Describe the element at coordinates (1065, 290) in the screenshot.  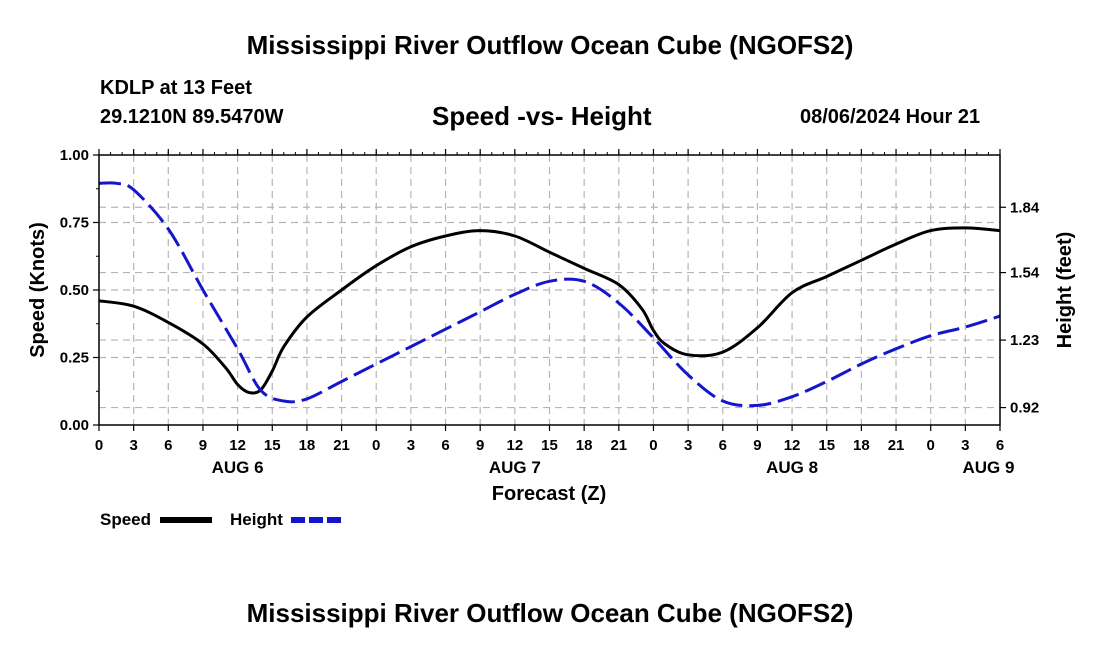
I see `y2-axis-title: Height (feet)` at that location.